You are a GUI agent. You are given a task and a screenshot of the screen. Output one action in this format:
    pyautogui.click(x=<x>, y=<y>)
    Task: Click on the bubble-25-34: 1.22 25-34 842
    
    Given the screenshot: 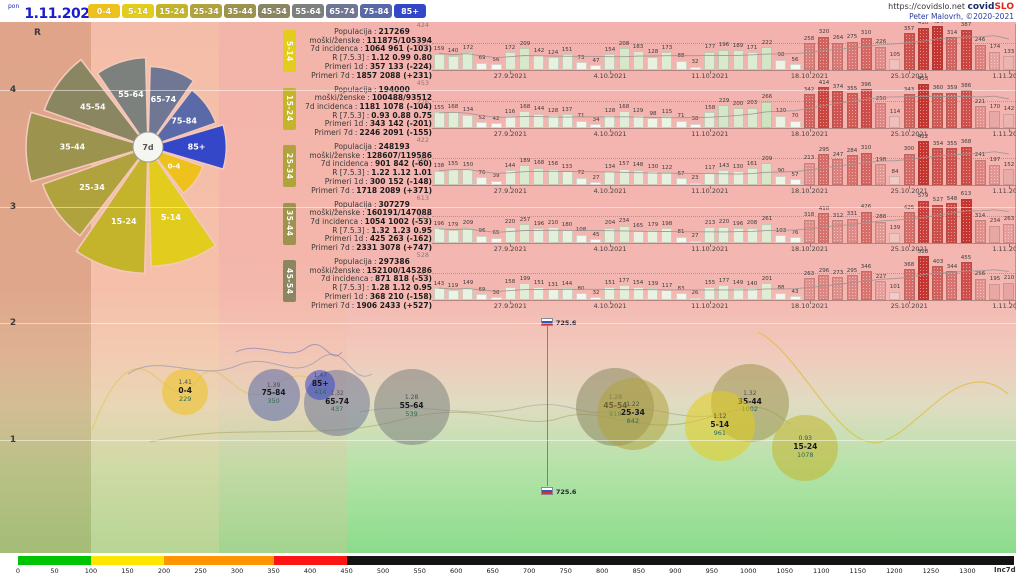 What is the action you would take?
    pyautogui.click(x=632, y=414)
    